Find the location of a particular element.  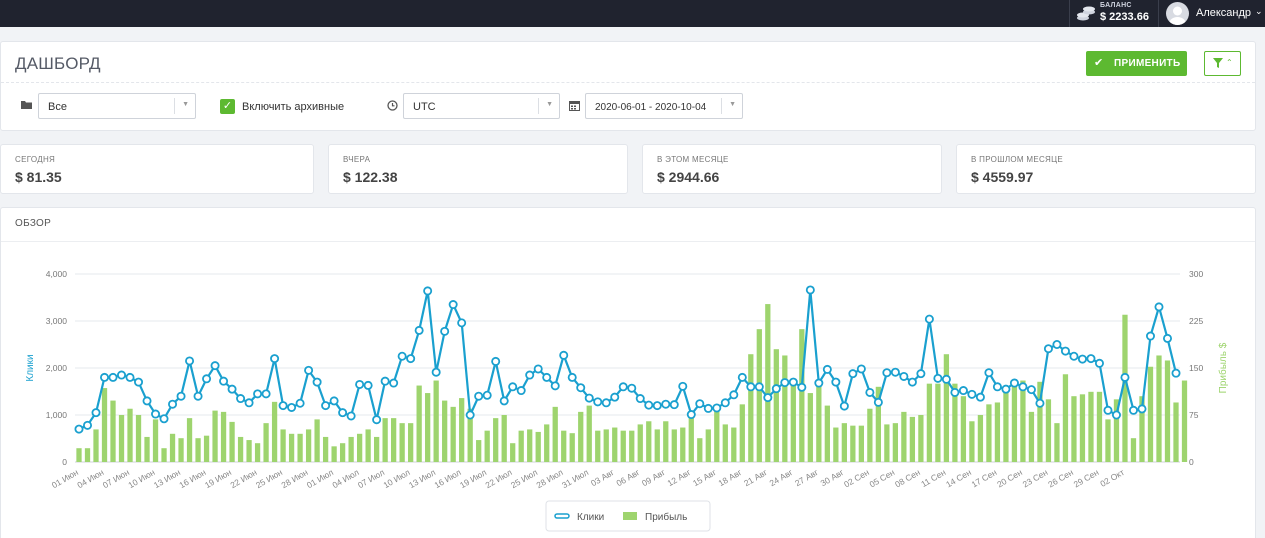

x-tick-label: 21 Авг is located at coordinates (755, 477).